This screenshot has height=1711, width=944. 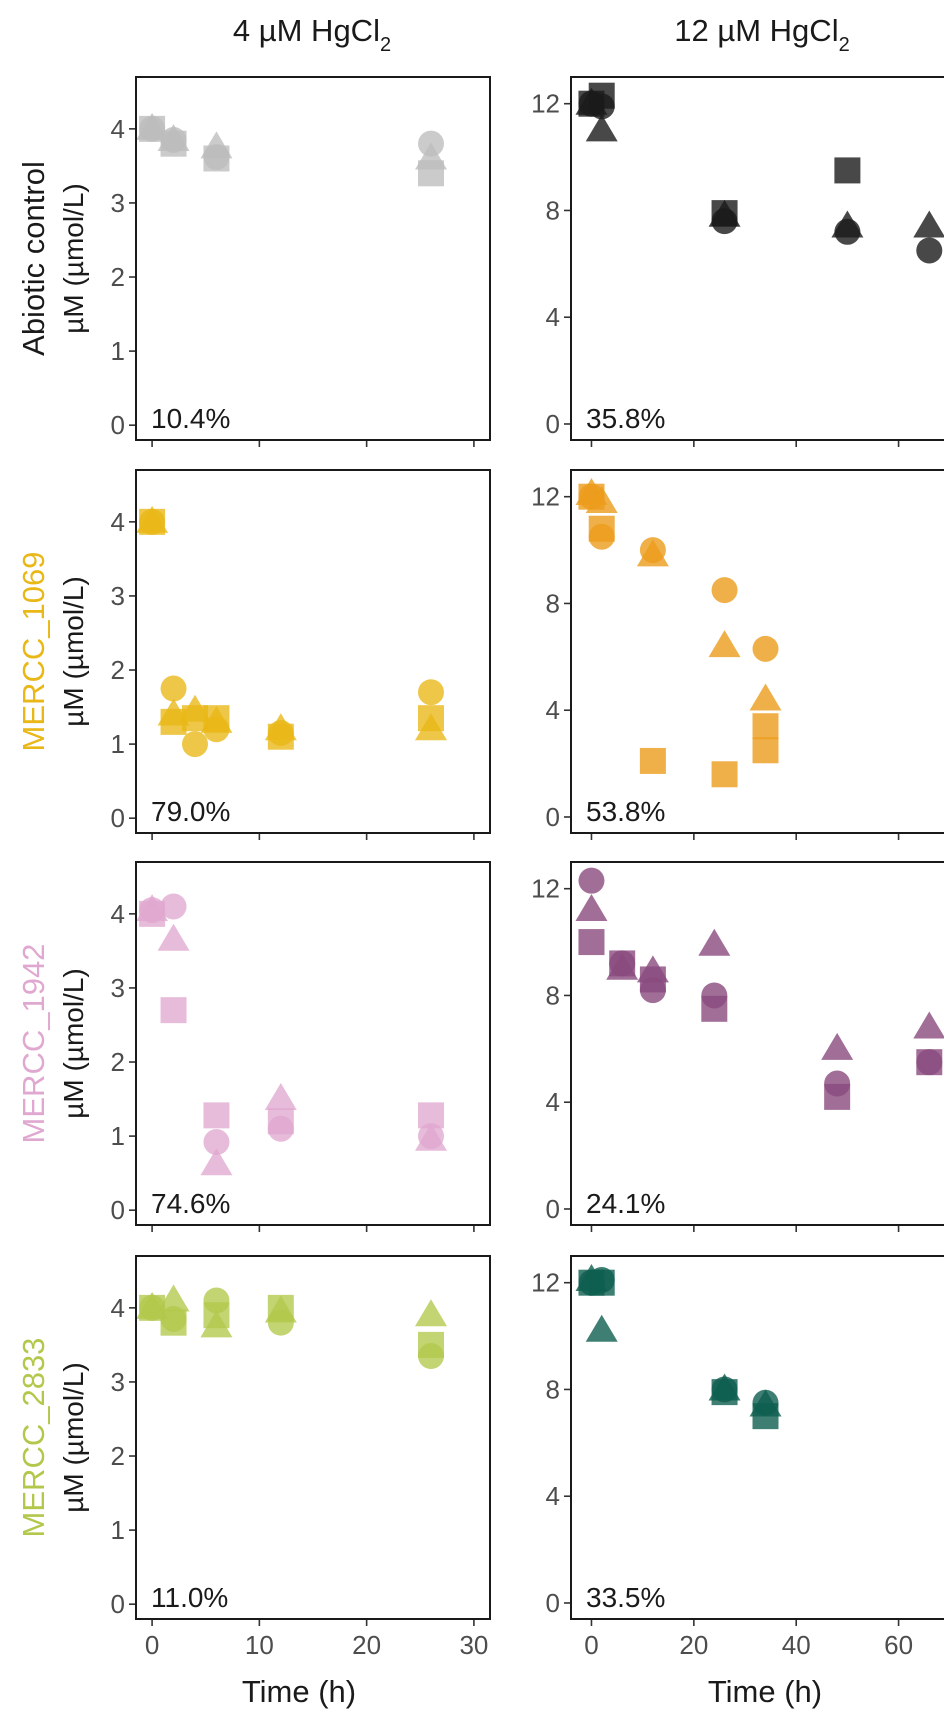 I want to click on removal-percent-label: 74.6%, so click(x=190, y=1203).